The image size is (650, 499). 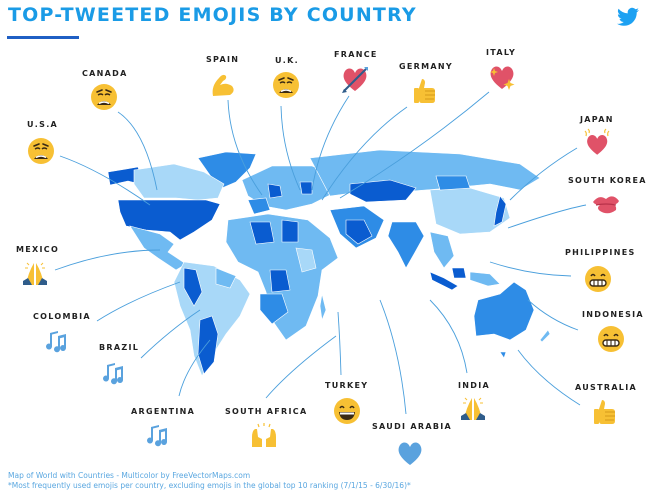 I want to click on country-label-italy: ITALY, so click(x=501, y=52).